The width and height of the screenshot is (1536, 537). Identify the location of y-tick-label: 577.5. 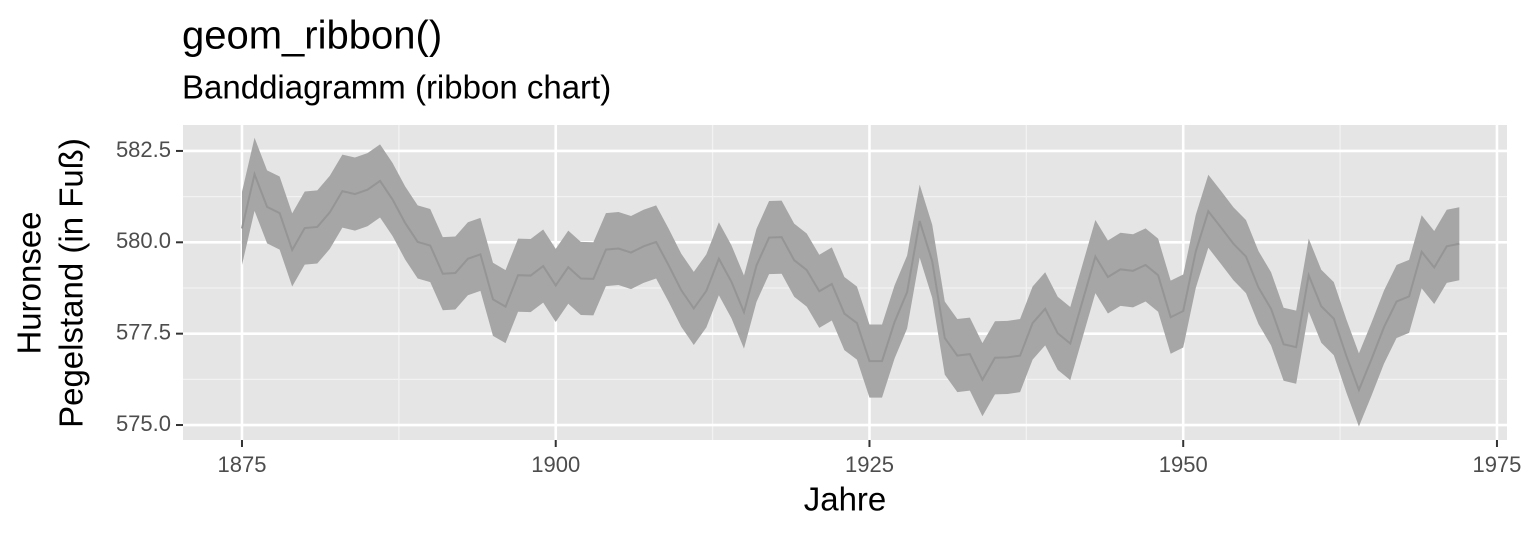
(143, 331).